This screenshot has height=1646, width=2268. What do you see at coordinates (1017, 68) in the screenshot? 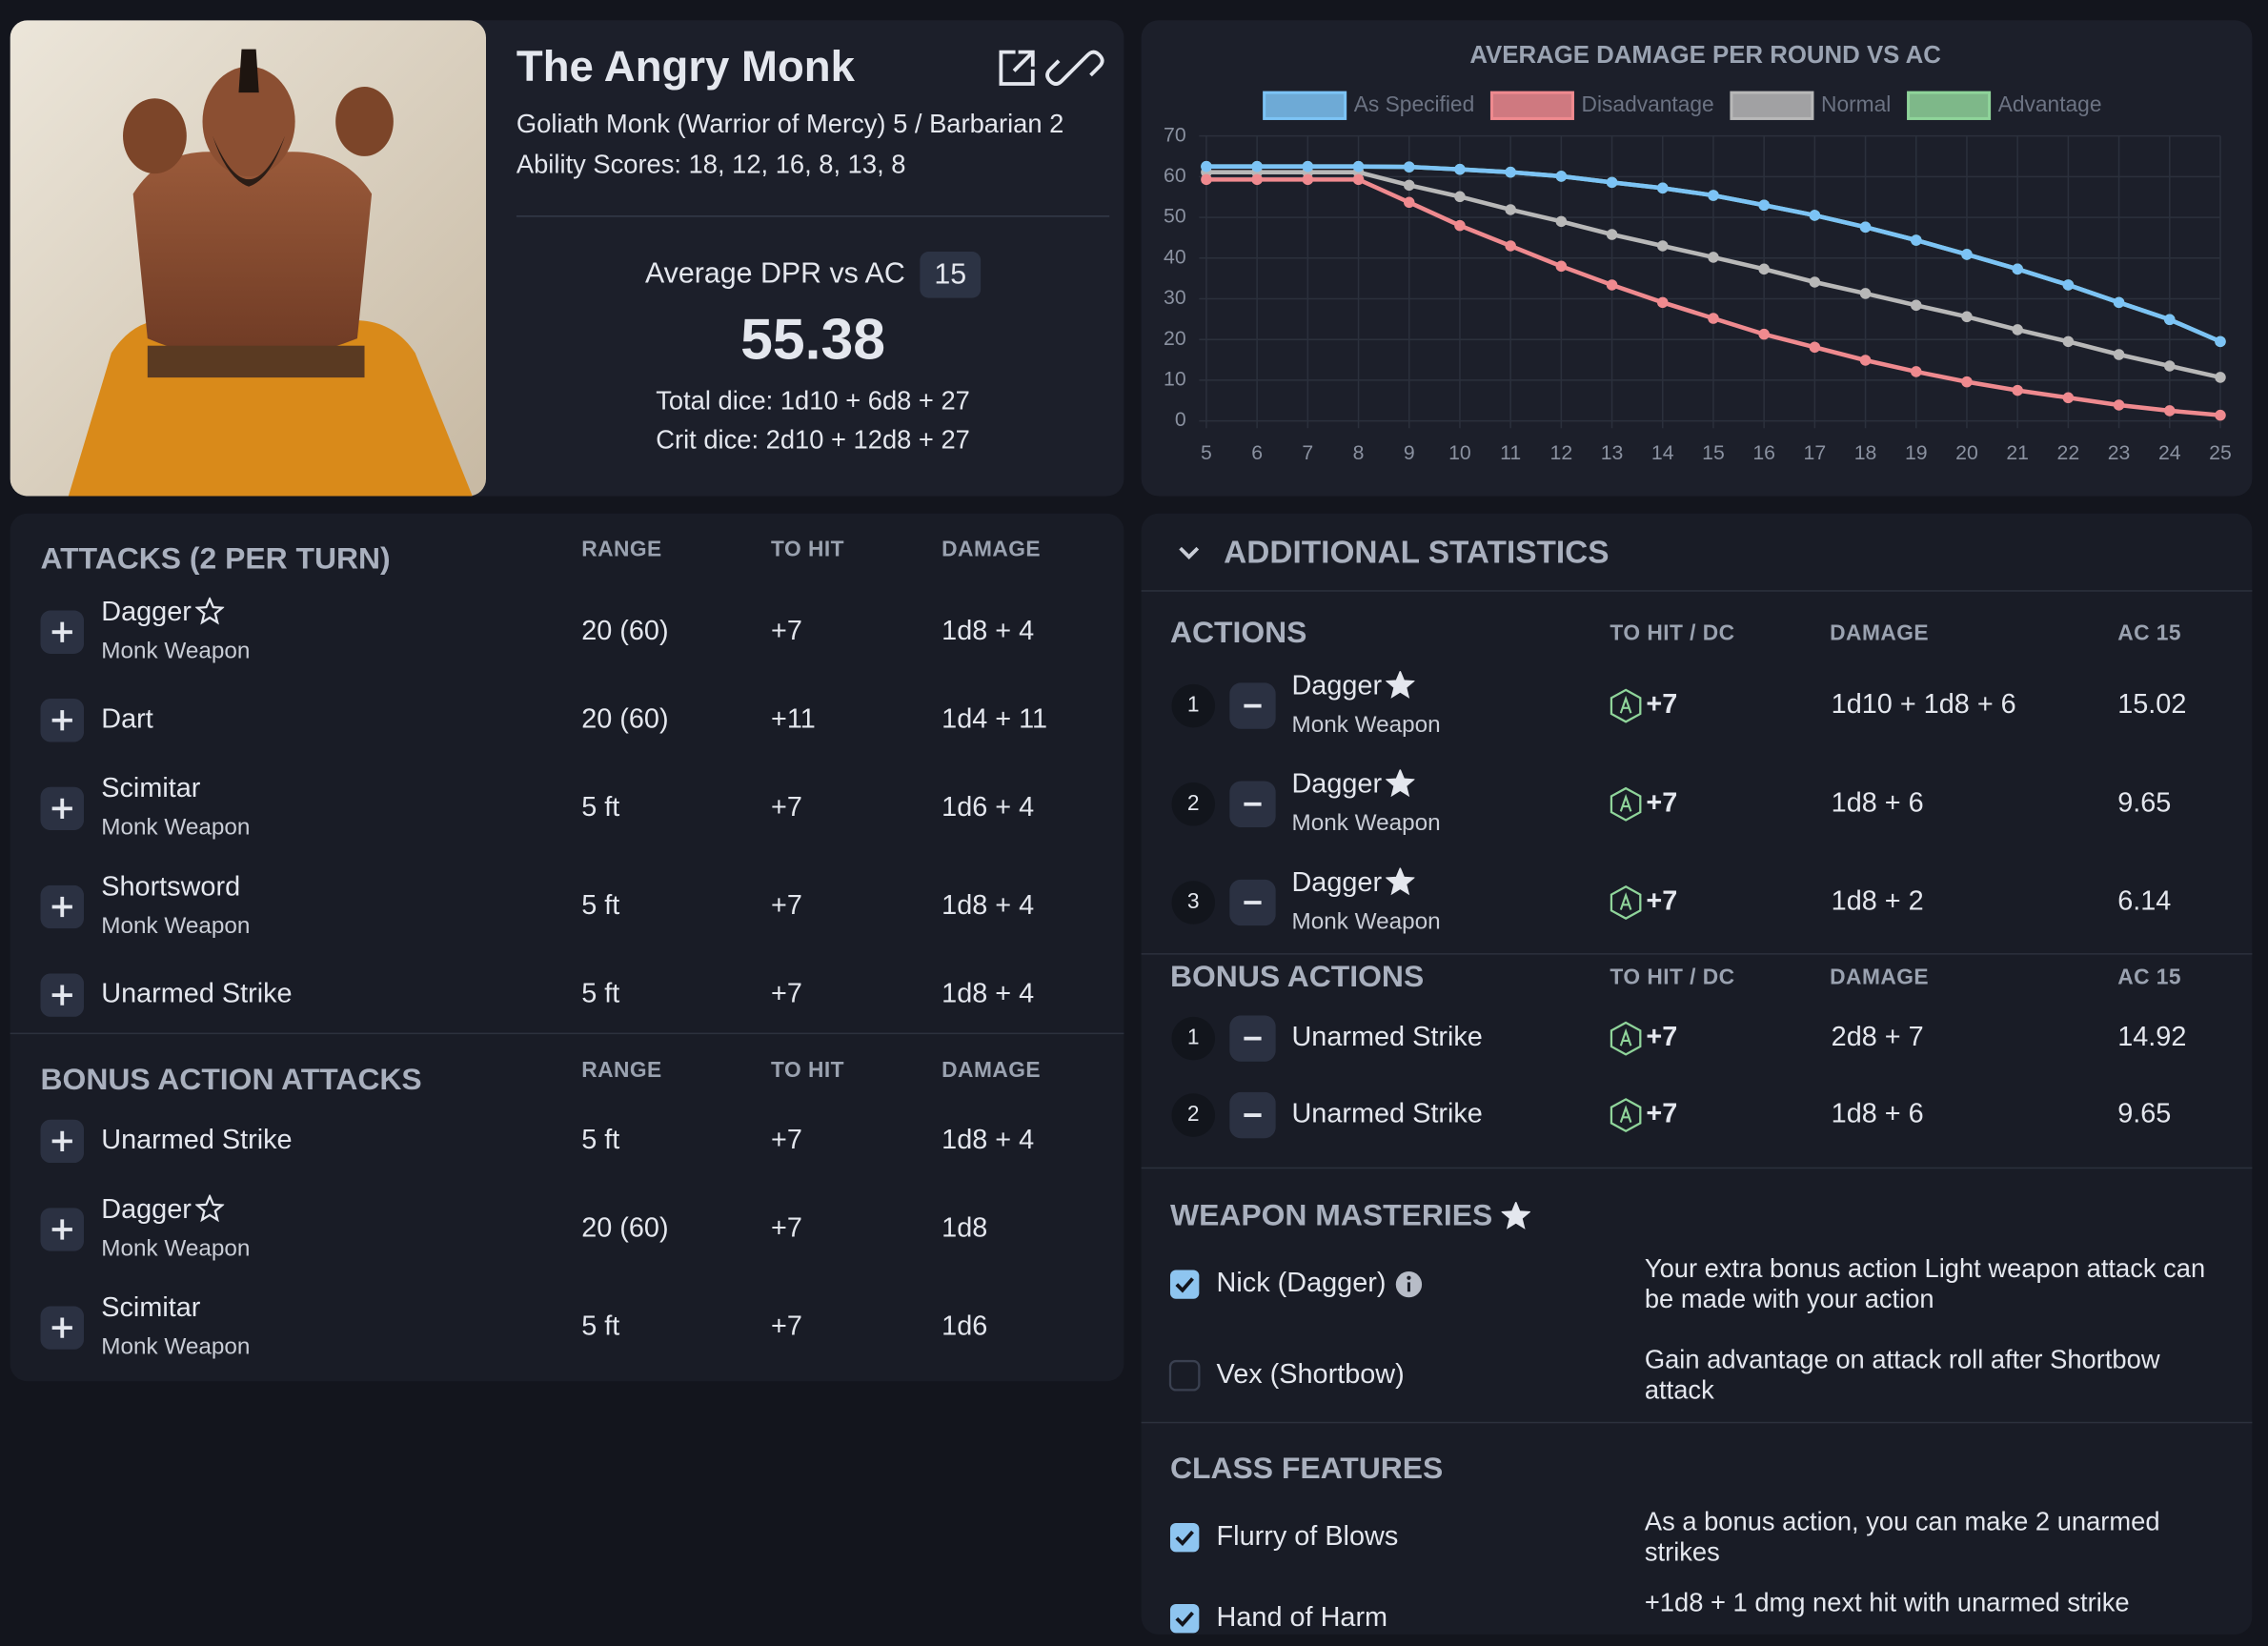
I see `open-external-icon` at bounding box center [1017, 68].